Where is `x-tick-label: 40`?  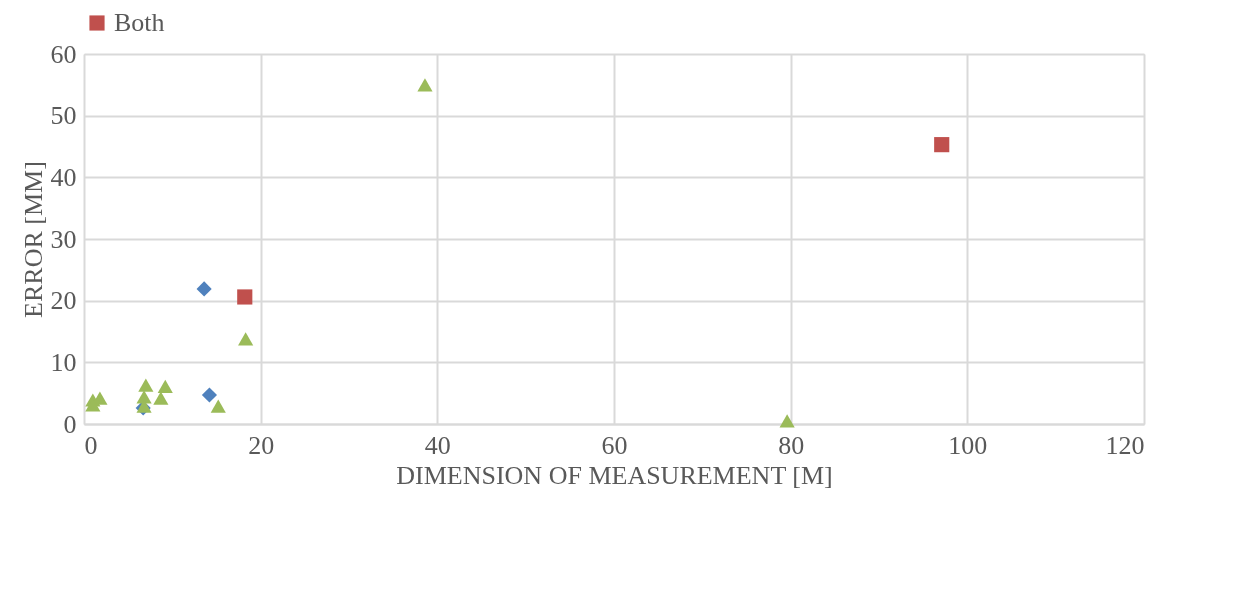
x-tick-label: 40 is located at coordinates (437, 445).